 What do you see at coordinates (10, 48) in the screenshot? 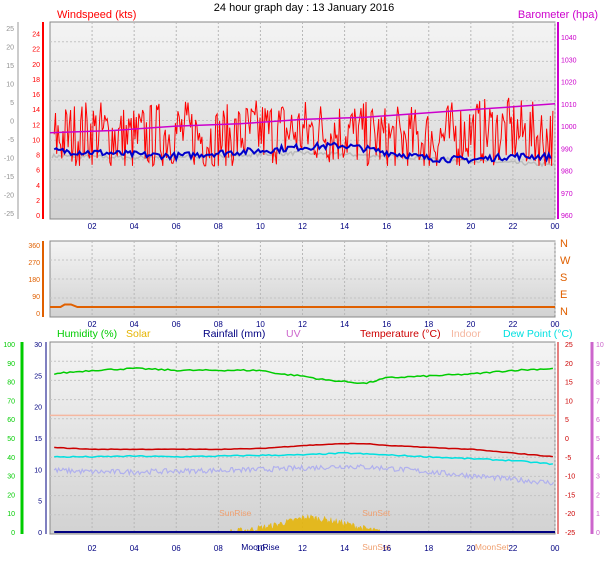
I see `wind-outer-tick-label: 20` at bounding box center [10, 48].